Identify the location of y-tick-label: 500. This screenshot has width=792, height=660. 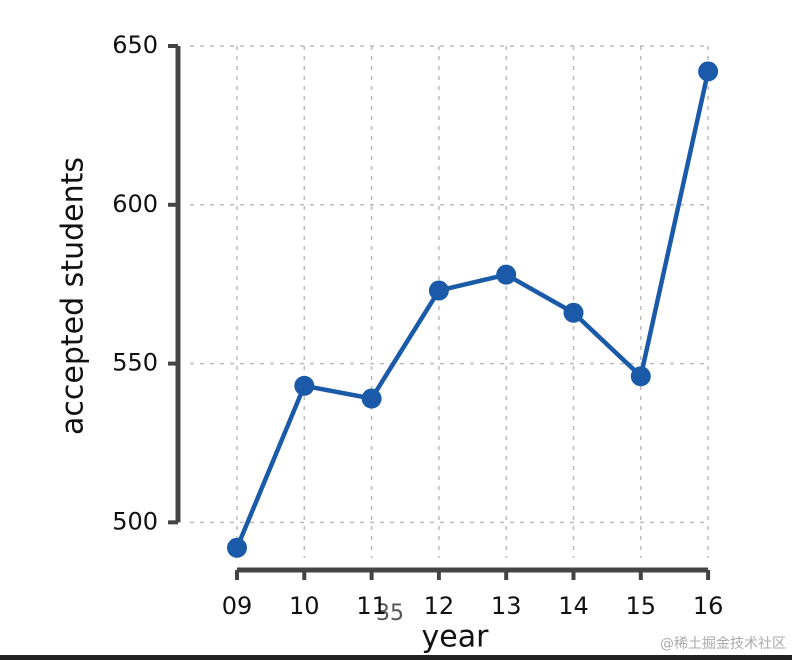
(135, 521).